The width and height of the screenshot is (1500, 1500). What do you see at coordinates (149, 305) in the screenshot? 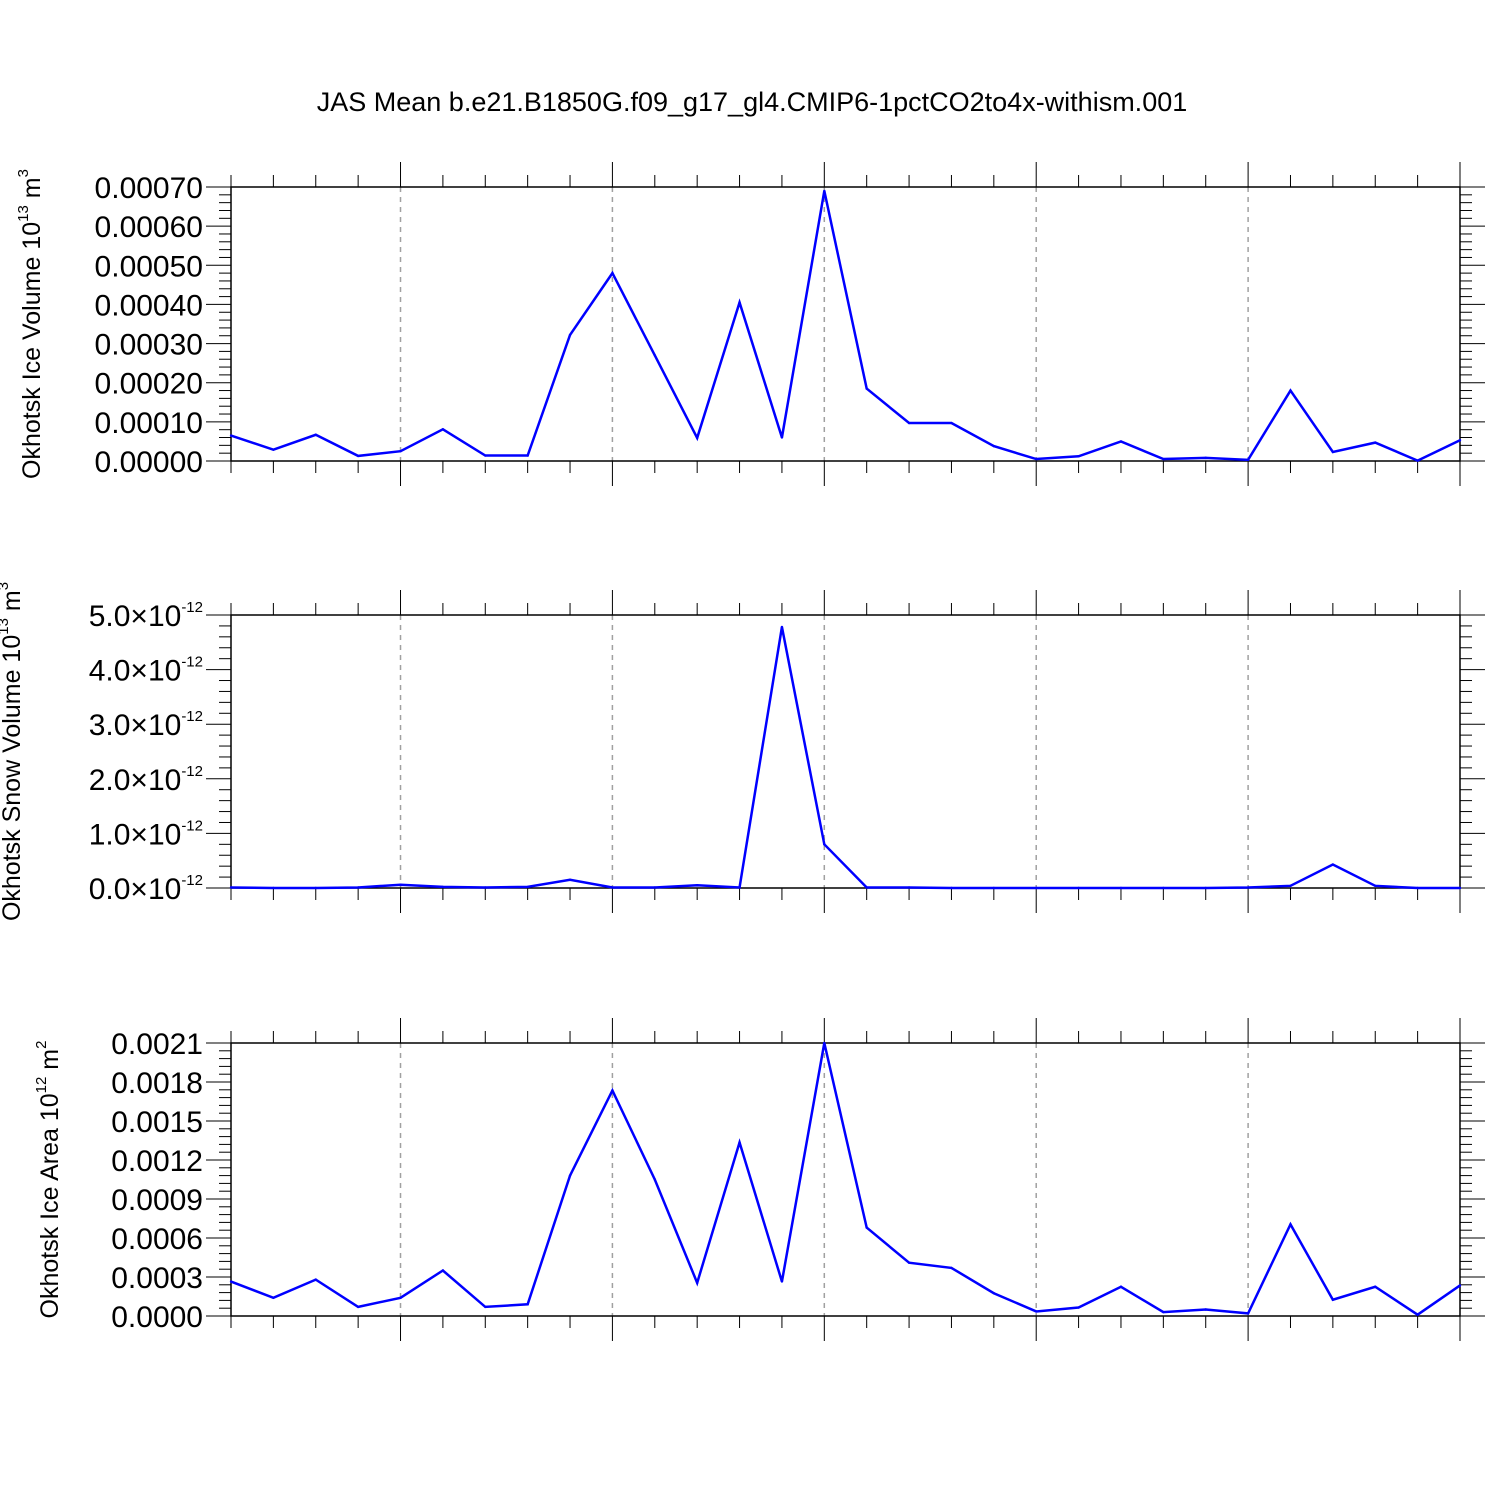
I see `y-tick-label: 0.00040` at bounding box center [149, 305].